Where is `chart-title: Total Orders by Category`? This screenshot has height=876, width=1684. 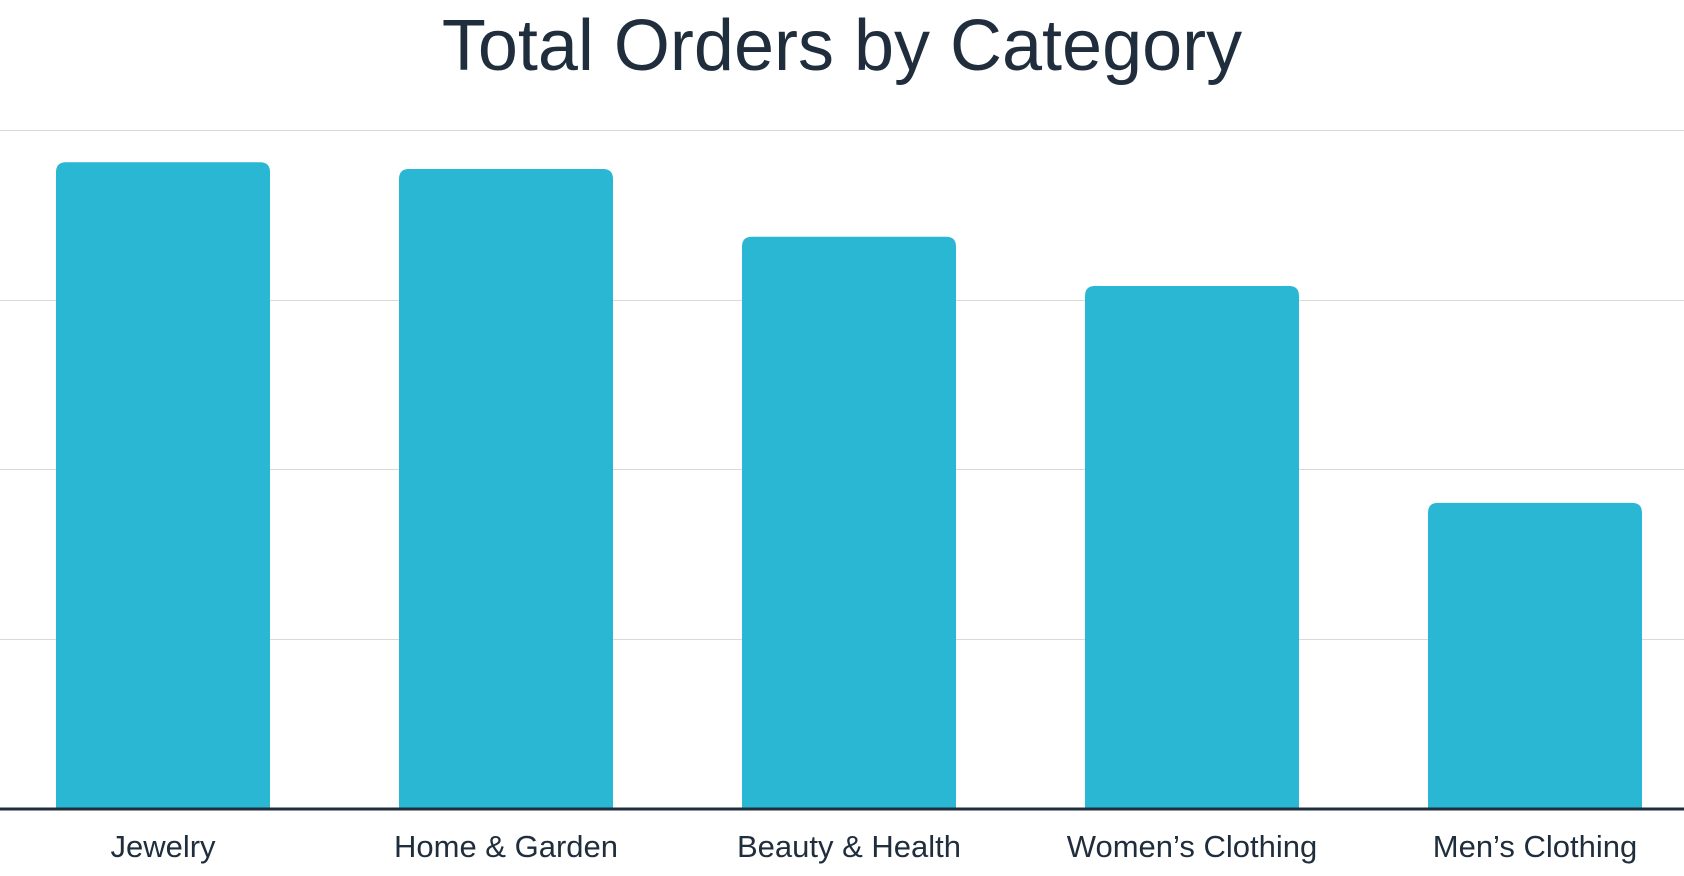
chart-title: Total Orders by Category is located at coordinates (842, 46).